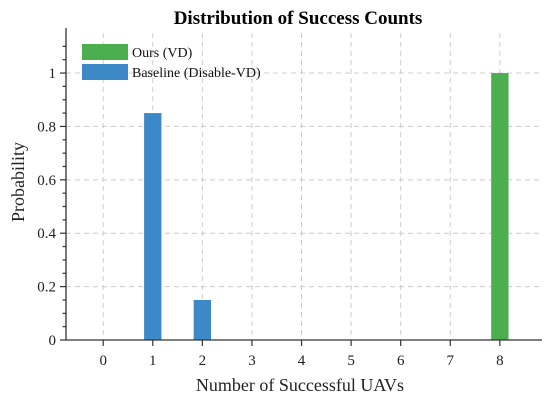 The image size is (550, 403). Describe the element at coordinates (18, 182) in the screenshot. I see `y-axis-label: Probability` at that location.